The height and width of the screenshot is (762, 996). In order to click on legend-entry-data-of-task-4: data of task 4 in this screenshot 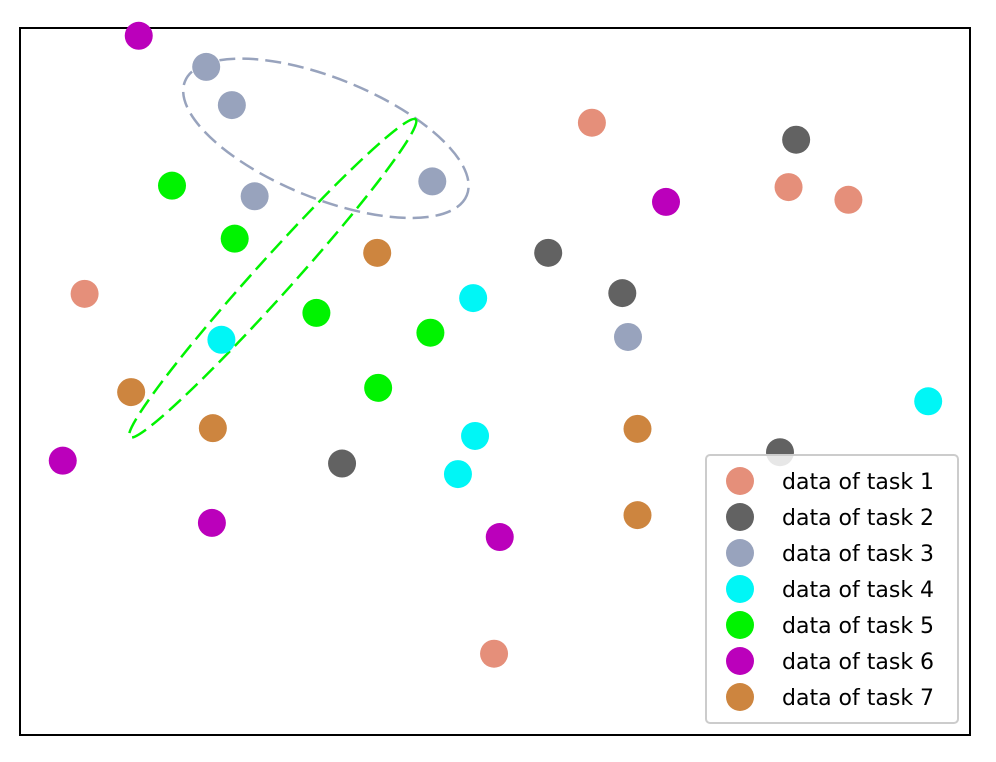, I will do `click(830, 589)`.